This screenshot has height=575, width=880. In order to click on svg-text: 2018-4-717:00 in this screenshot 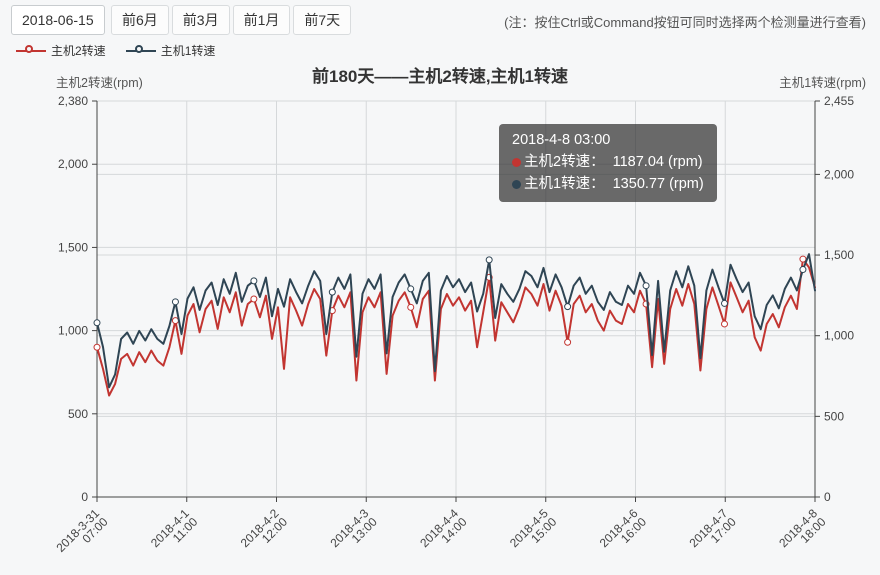, I will do `click(712, 532)`.